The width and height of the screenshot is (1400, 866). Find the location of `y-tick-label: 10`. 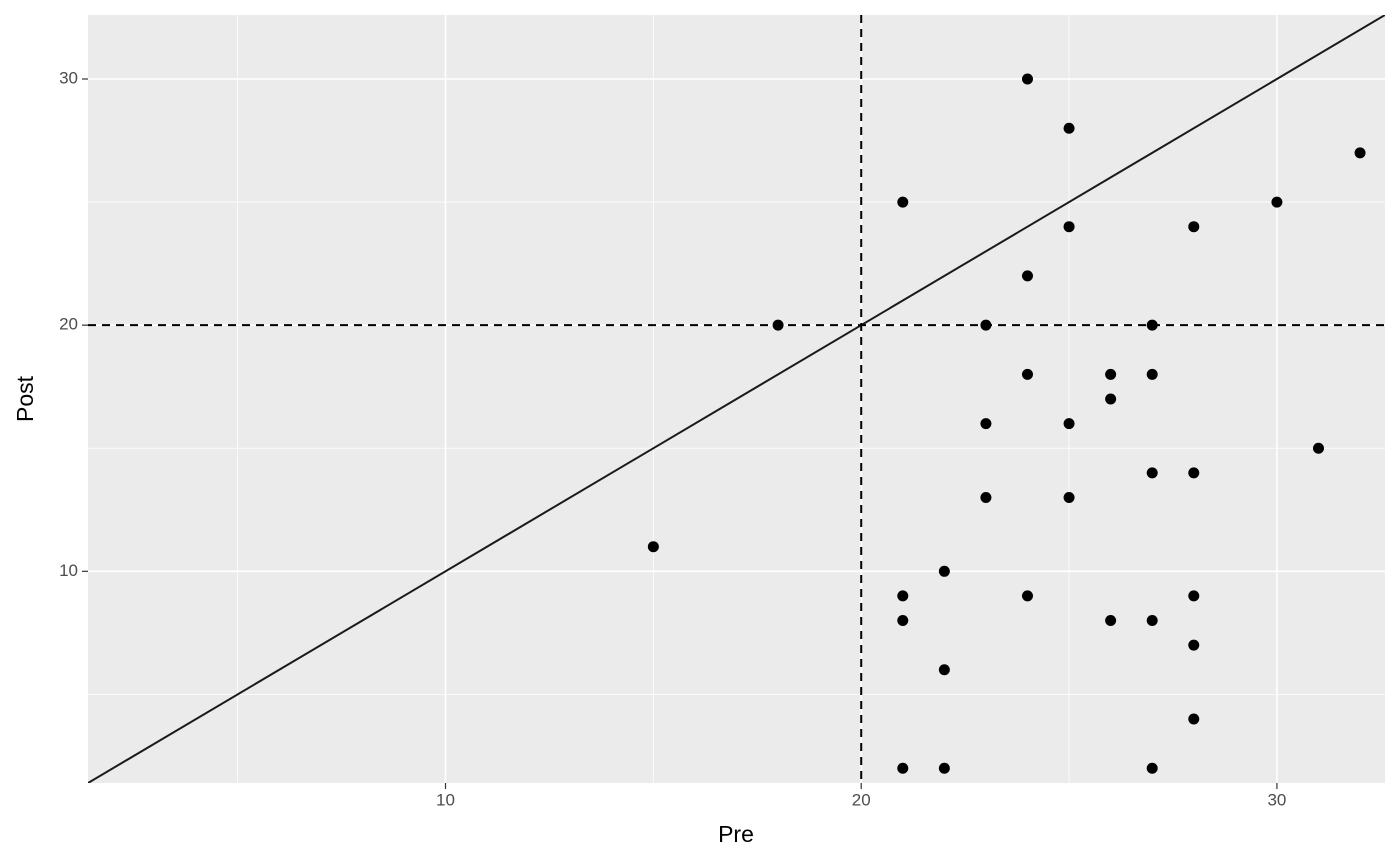

y-tick-label: 10 is located at coordinates (68, 570).